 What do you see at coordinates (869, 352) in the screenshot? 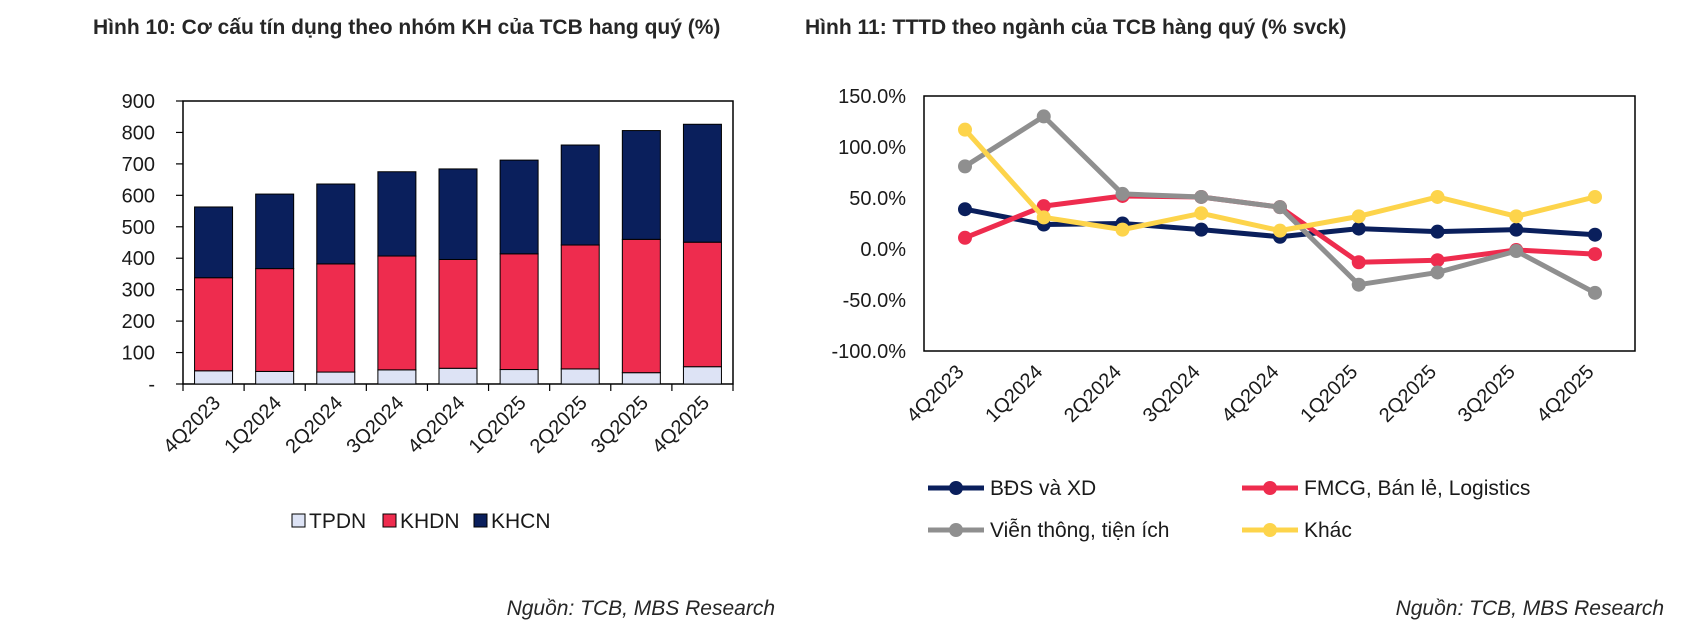
I see `y-tick-label: -100.0%` at bounding box center [869, 352].